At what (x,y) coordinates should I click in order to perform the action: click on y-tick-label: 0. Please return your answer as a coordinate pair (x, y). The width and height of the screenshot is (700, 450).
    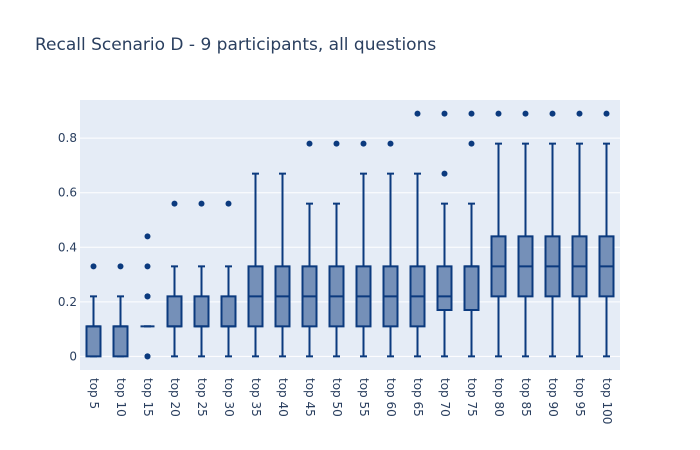
    Looking at the image, I should click on (73, 356).